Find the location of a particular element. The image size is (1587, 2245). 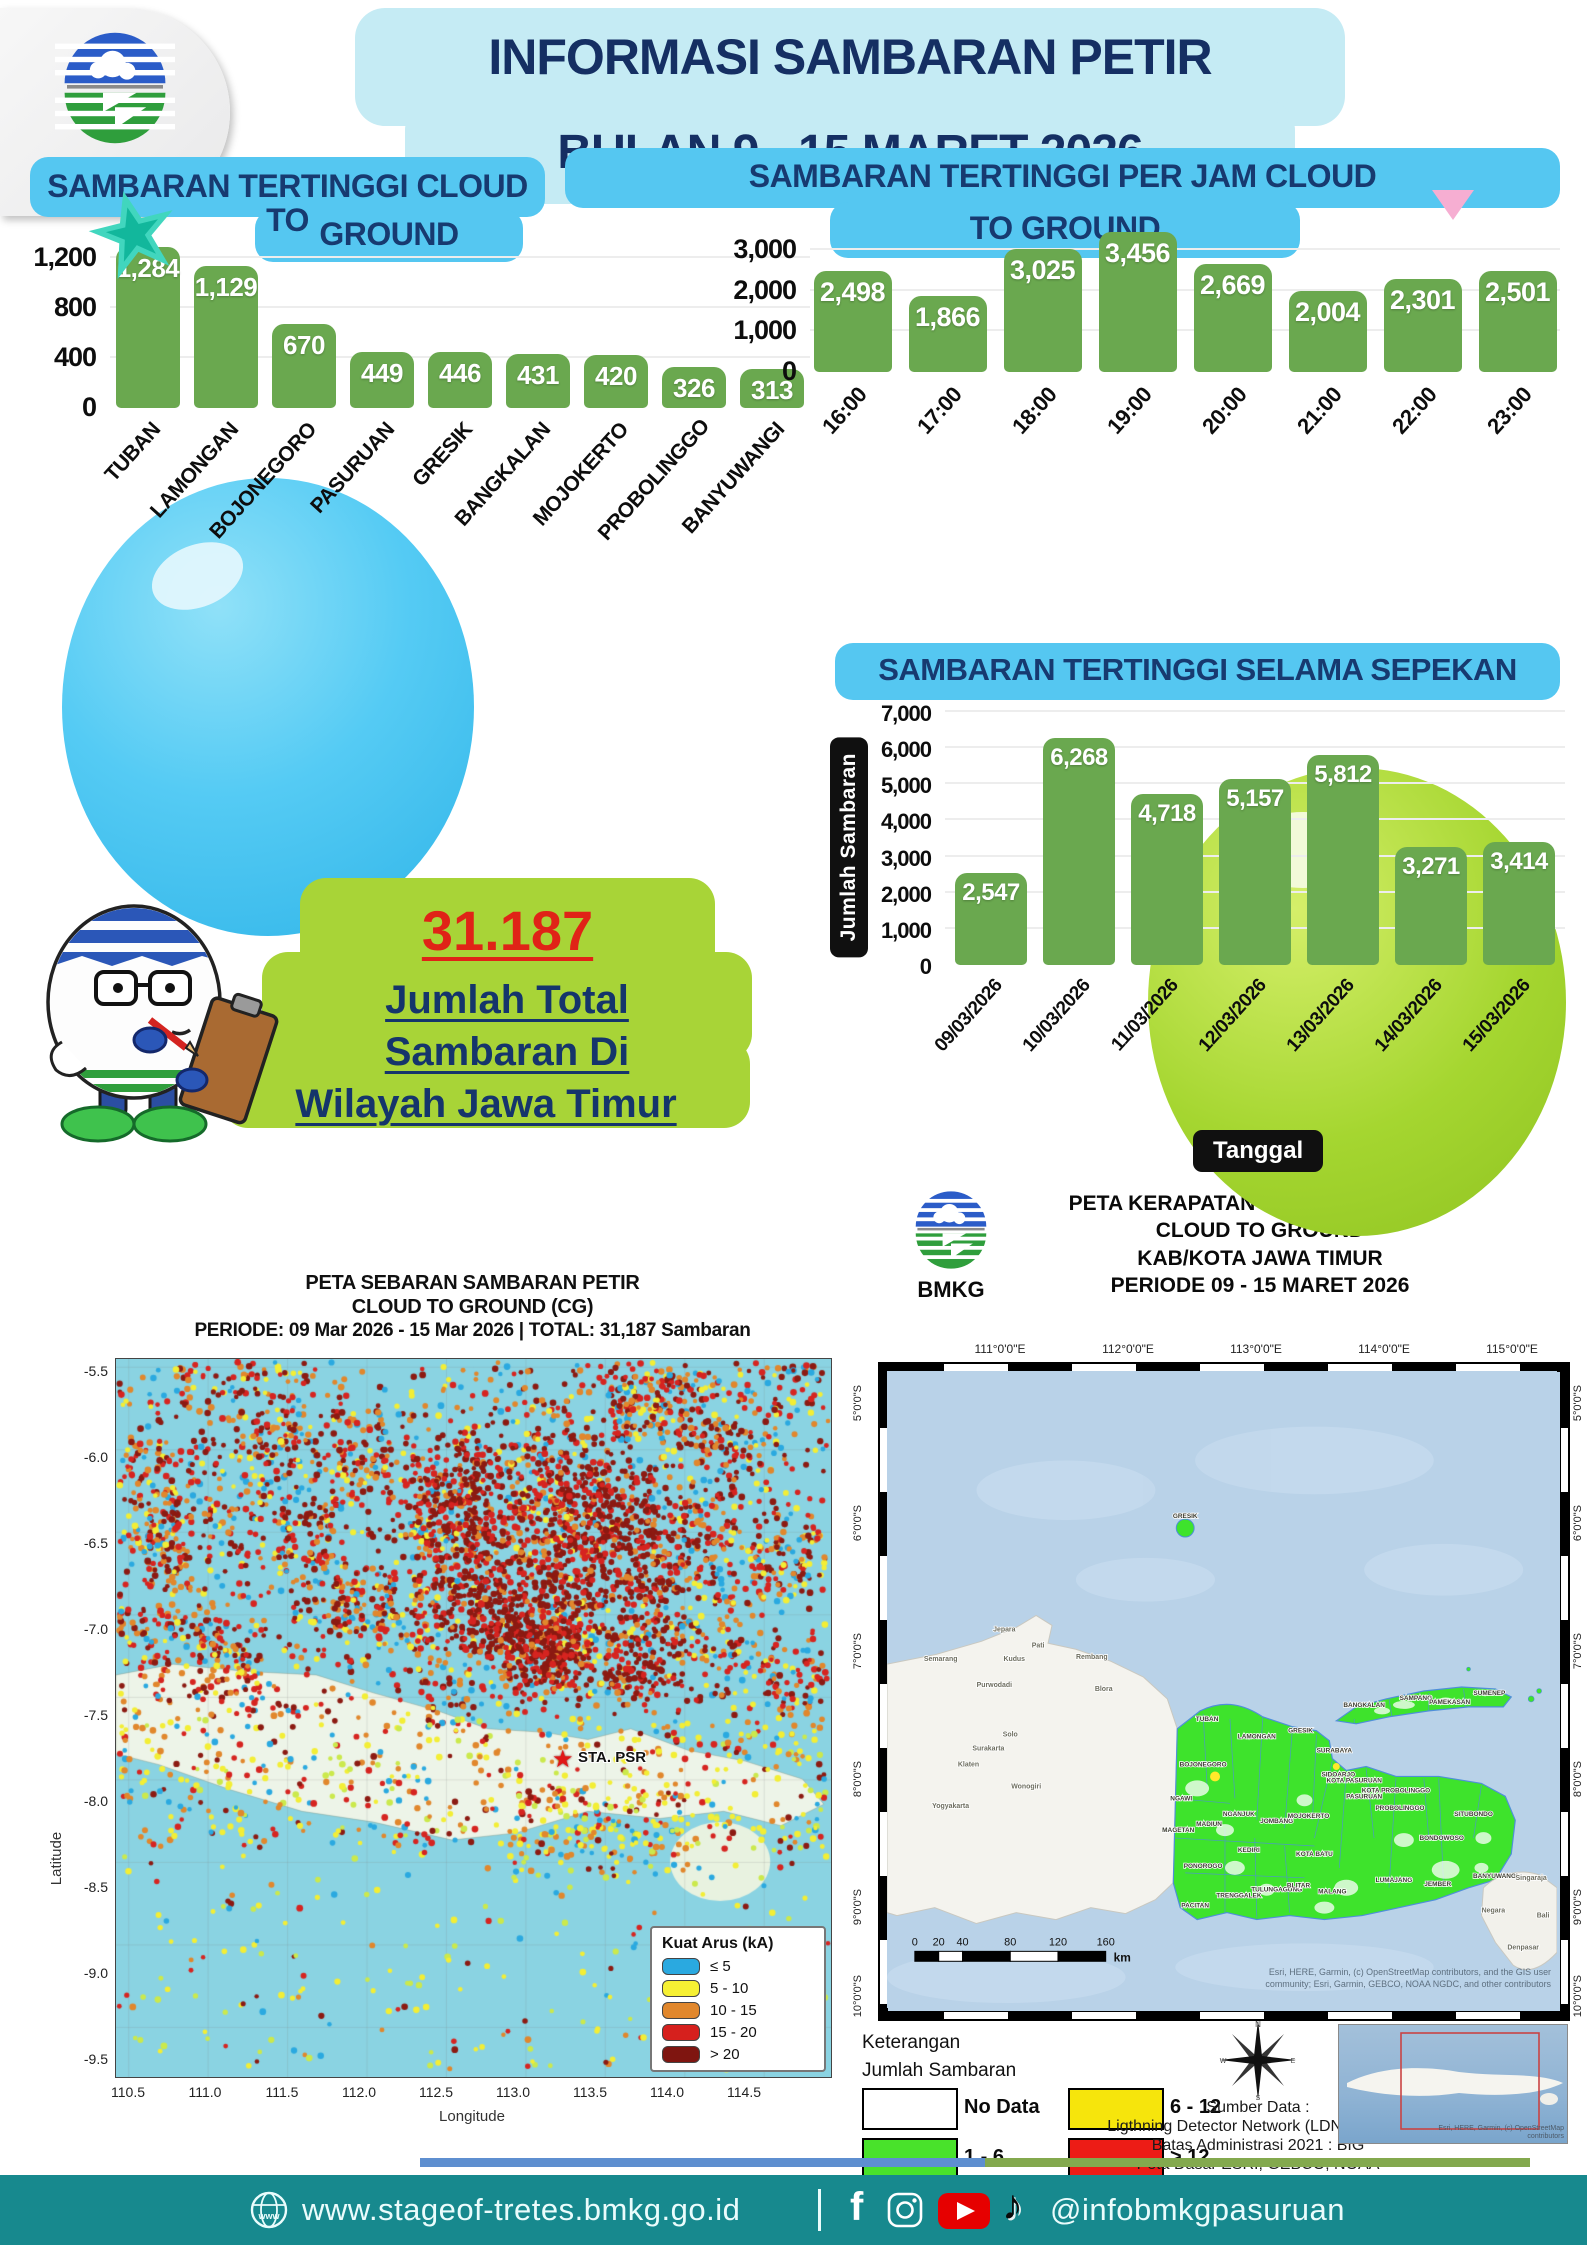

svg-text: 40 is located at coordinates (962, 1942).